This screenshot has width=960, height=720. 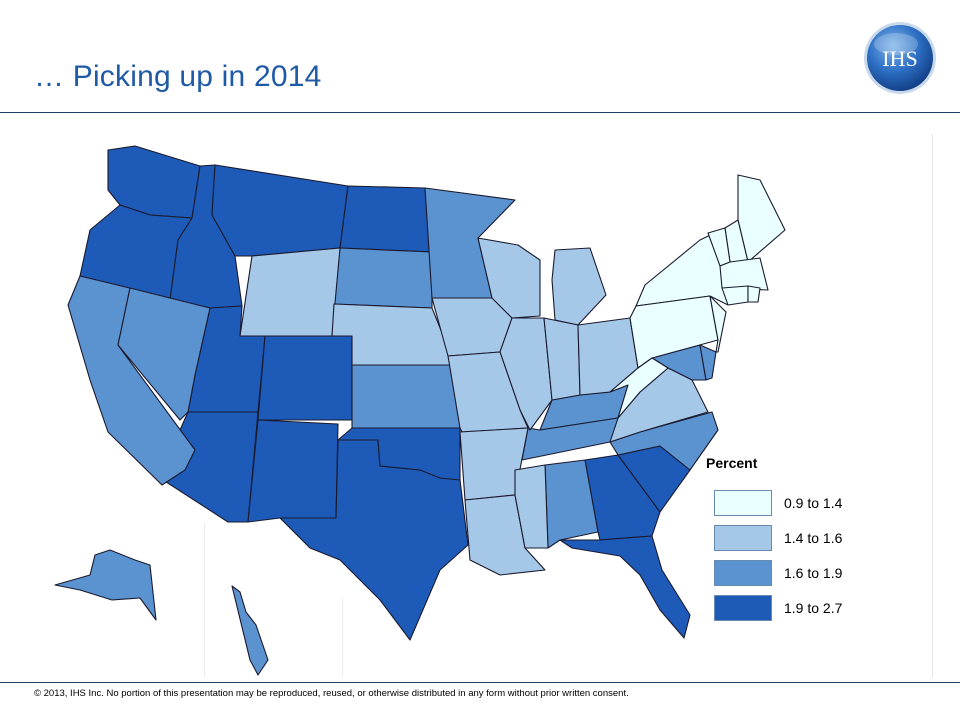 I want to click on state-ok, so click(x=399, y=454).